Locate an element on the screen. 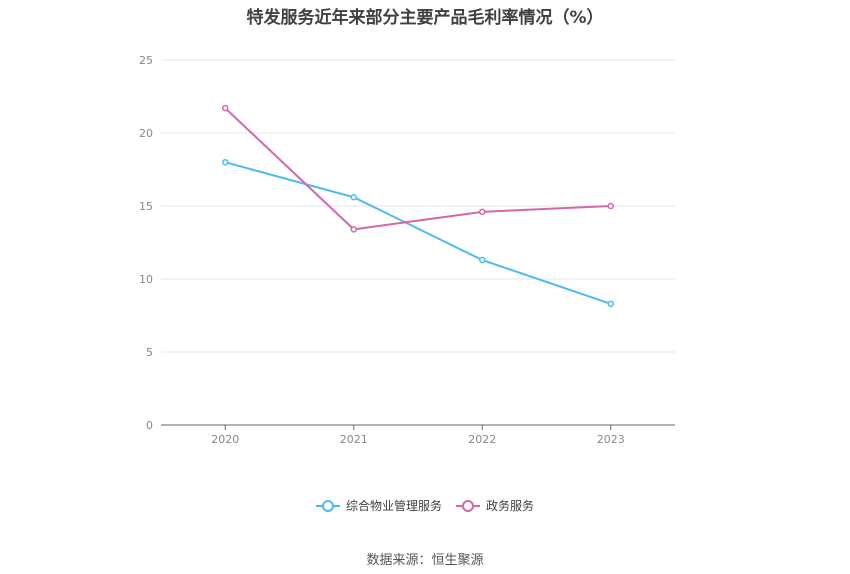 The height and width of the screenshot is (574, 850). legend: 综合物业管理服务 政务服务 is located at coordinates (425, 505).